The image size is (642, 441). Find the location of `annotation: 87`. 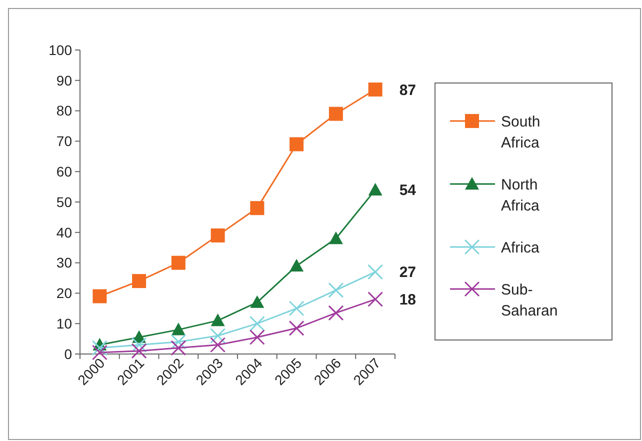

annotation: 87 is located at coordinates (407, 90).